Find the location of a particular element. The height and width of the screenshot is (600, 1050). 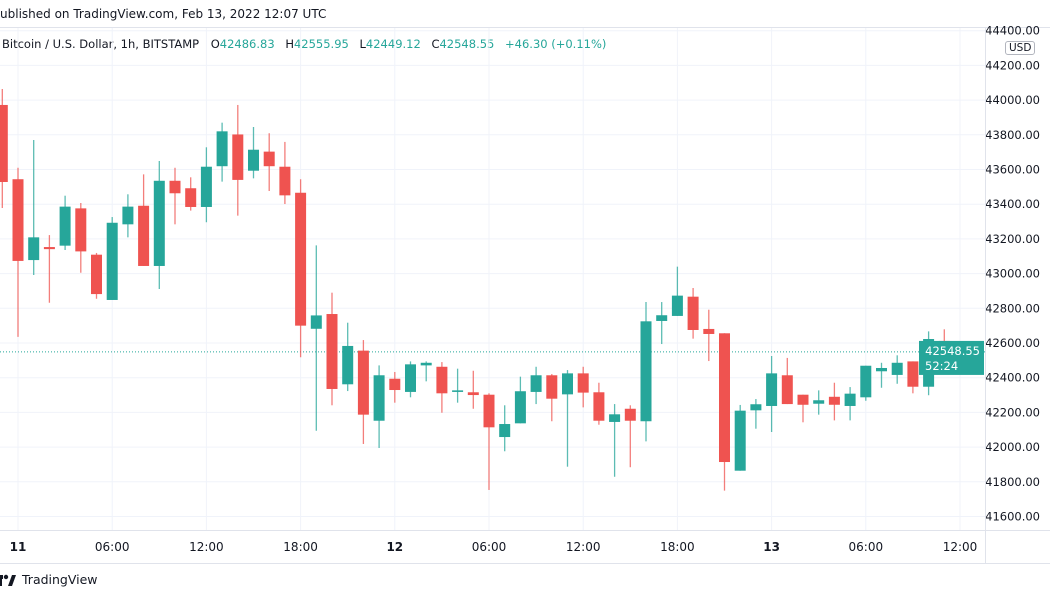

footer-brand: TradingView is located at coordinates (49, 579).